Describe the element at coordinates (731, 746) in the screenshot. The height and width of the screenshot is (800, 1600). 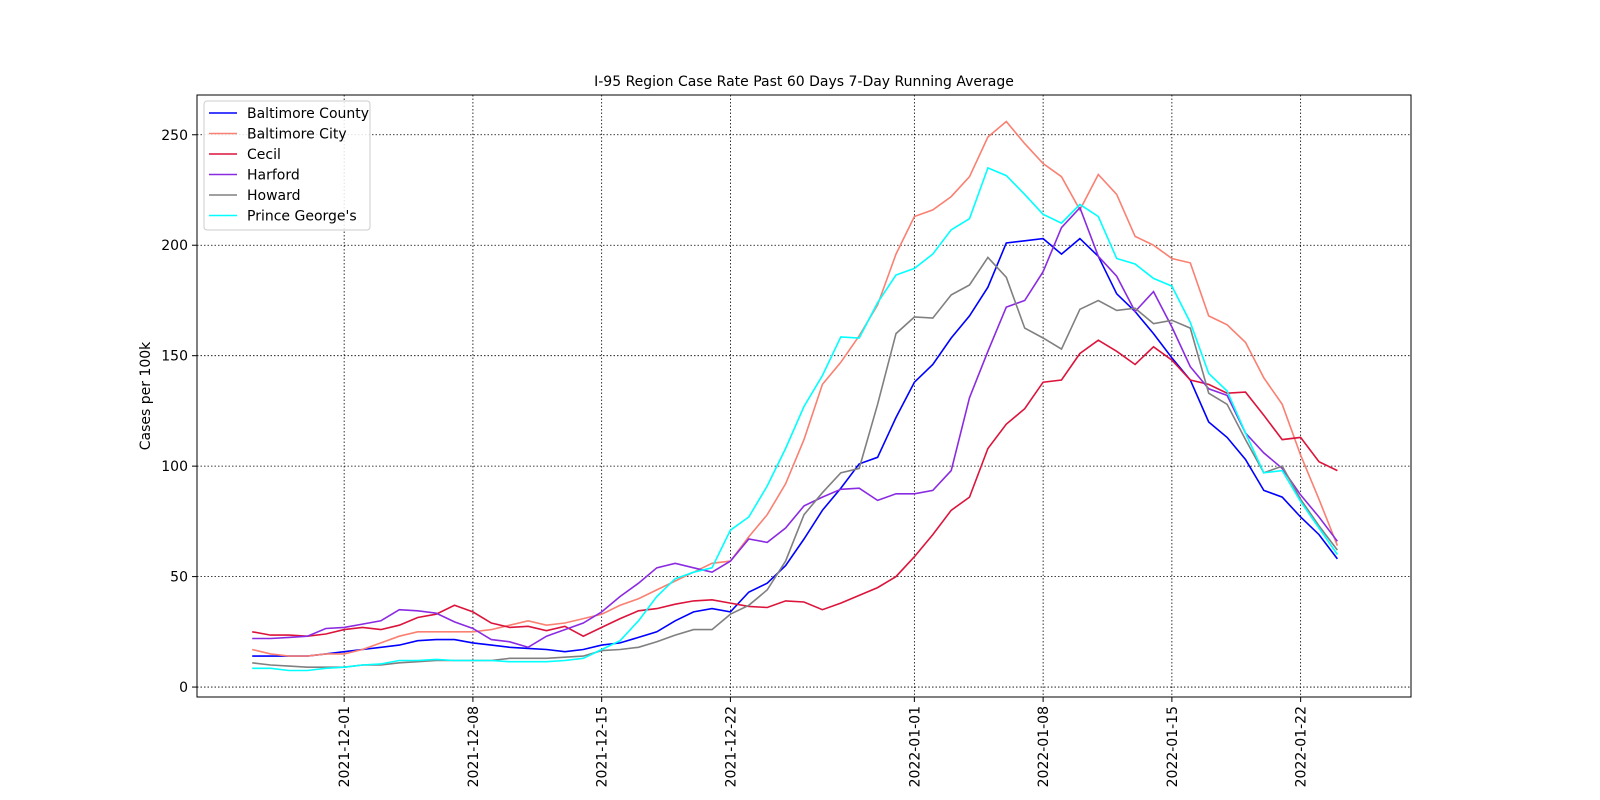
I see `x-tick-label: 2021-12-22` at that location.